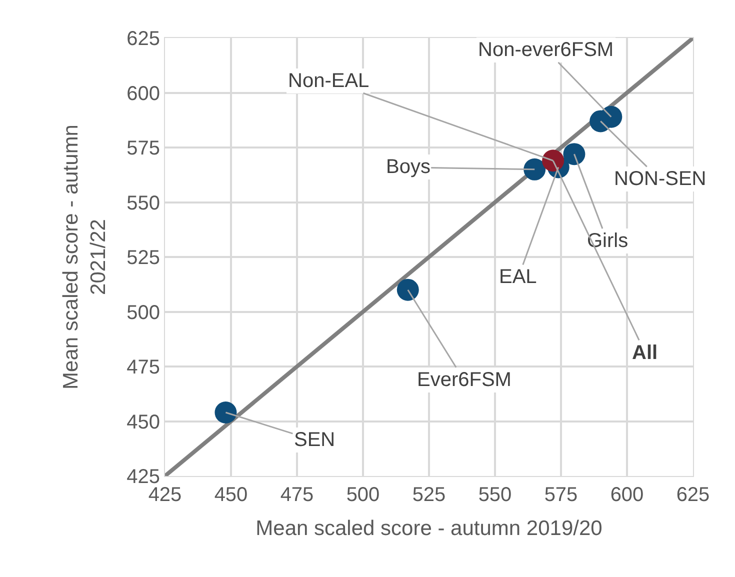 The width and height of the screenshot is (735, 577). I want to click on y-tick-label: 525, so click(143, 258).